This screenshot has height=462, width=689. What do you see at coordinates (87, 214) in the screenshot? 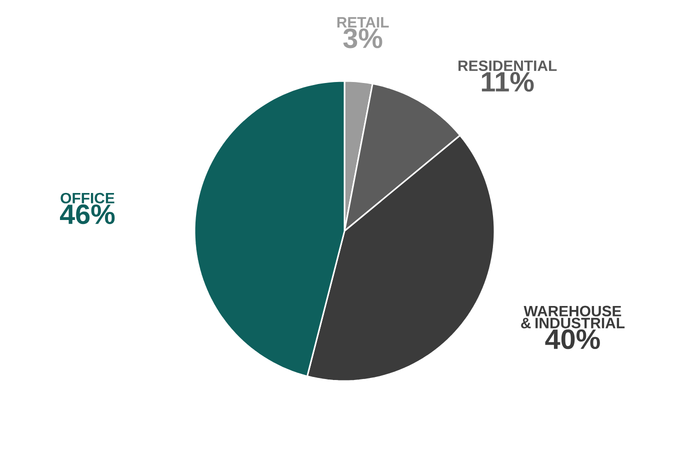
I see `data-label: 46%` at bounding box center [87, 214].